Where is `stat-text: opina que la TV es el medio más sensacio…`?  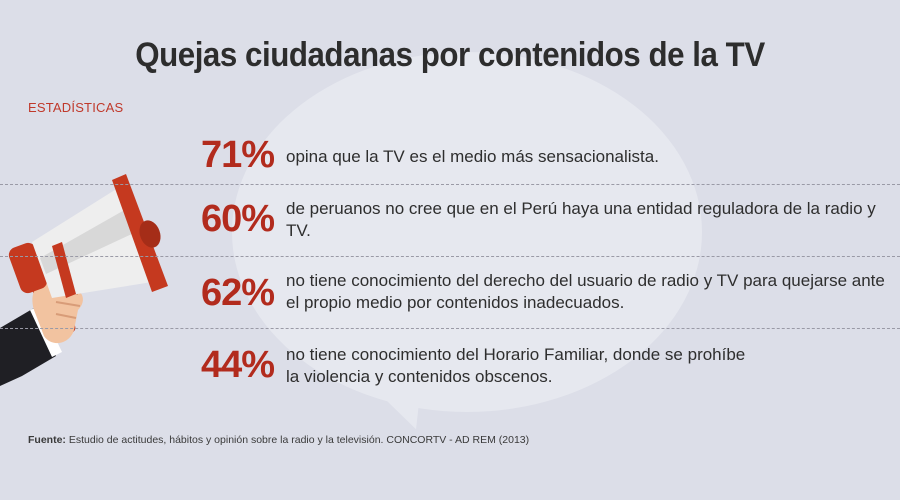 stat-text: opina que la TV es el medio más sensacio… is located at coordinates (472, 156).